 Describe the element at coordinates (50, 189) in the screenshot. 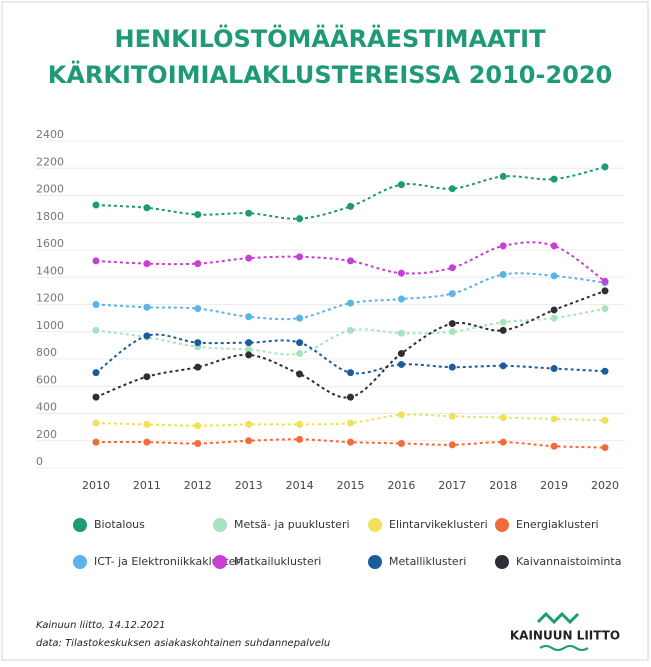

I see `y-tick-label: 2000` at that location.